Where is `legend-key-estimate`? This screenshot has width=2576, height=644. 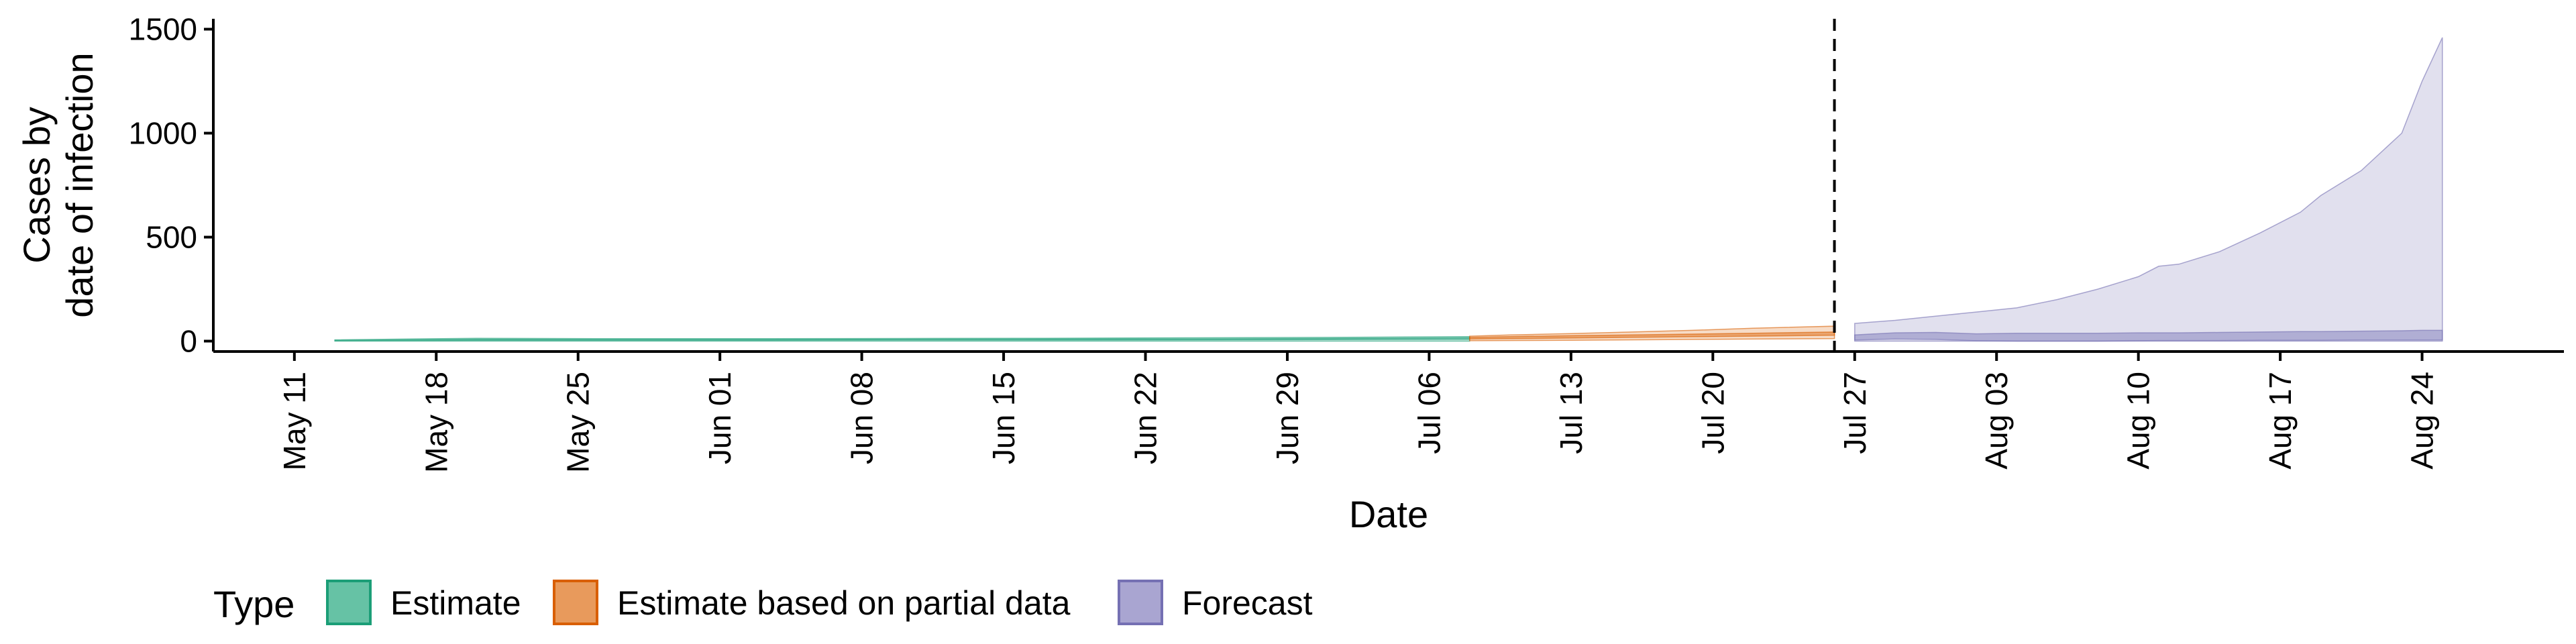 legend-key-estimate is located at coordinates (349, 602).